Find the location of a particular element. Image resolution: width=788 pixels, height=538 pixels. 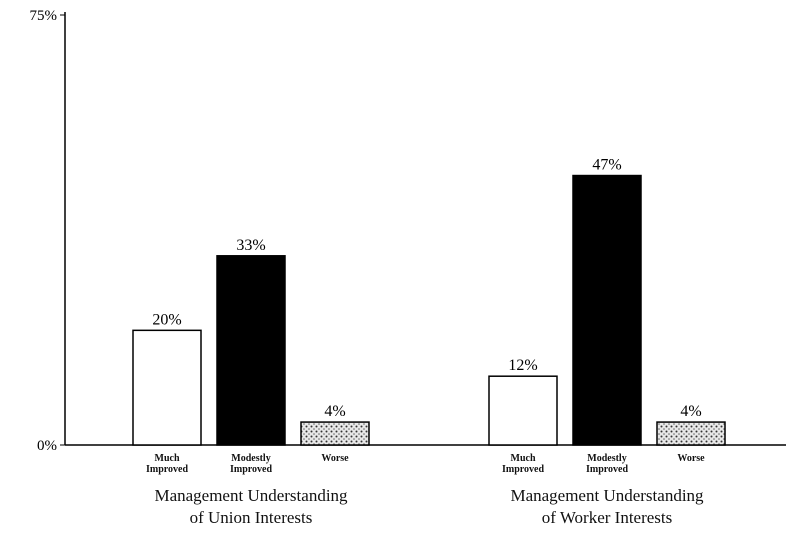

value-label: 47% is located at coordinates (606, 165).